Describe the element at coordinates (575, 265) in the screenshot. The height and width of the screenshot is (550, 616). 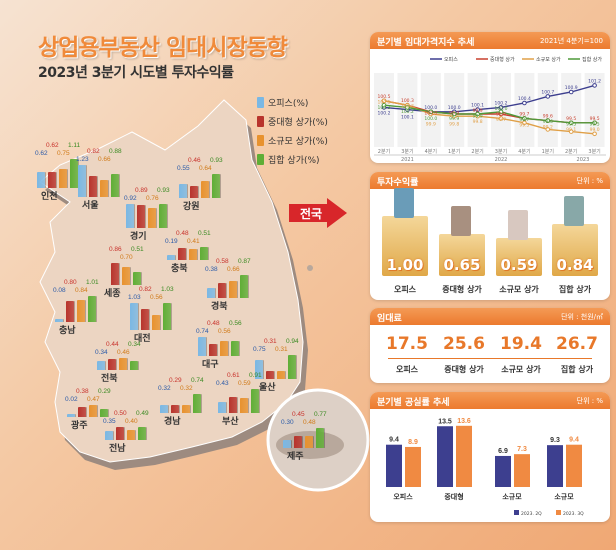
I see `yield-value: 0.84` at that location.